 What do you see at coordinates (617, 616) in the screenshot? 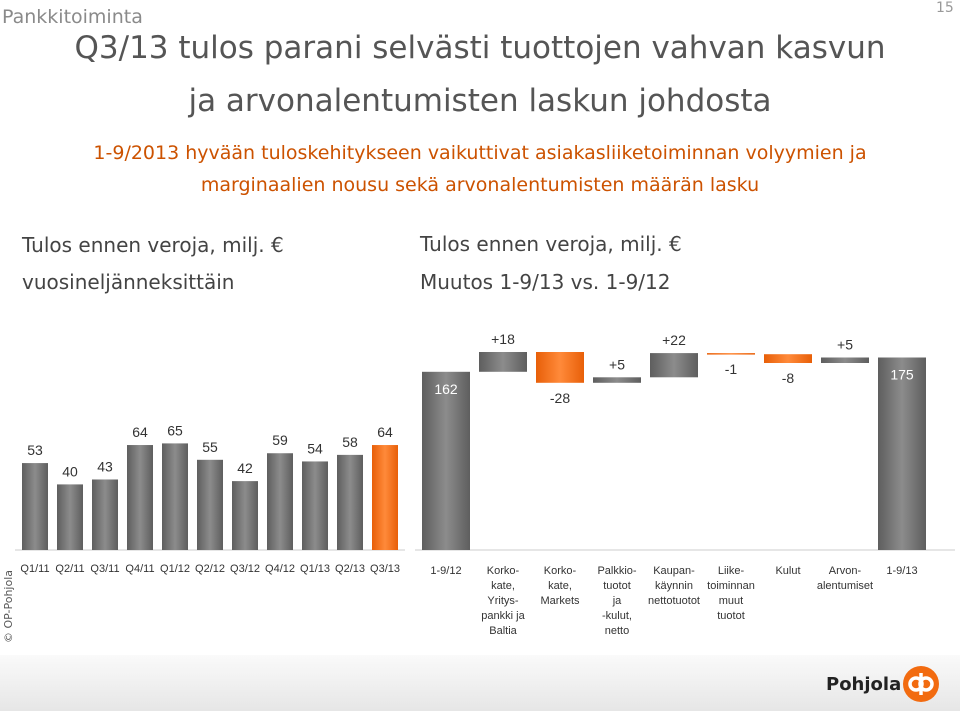
I see `waterfall-category-label: -kulut,` at bounding box center [617, 616].